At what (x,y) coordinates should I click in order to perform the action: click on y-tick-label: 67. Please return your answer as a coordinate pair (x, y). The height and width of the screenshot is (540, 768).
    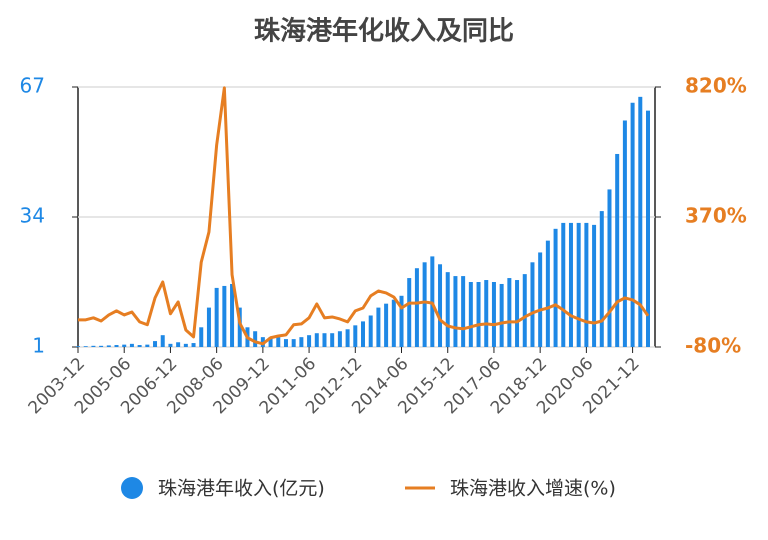
    Looking at the image, I should click on (32, 86).